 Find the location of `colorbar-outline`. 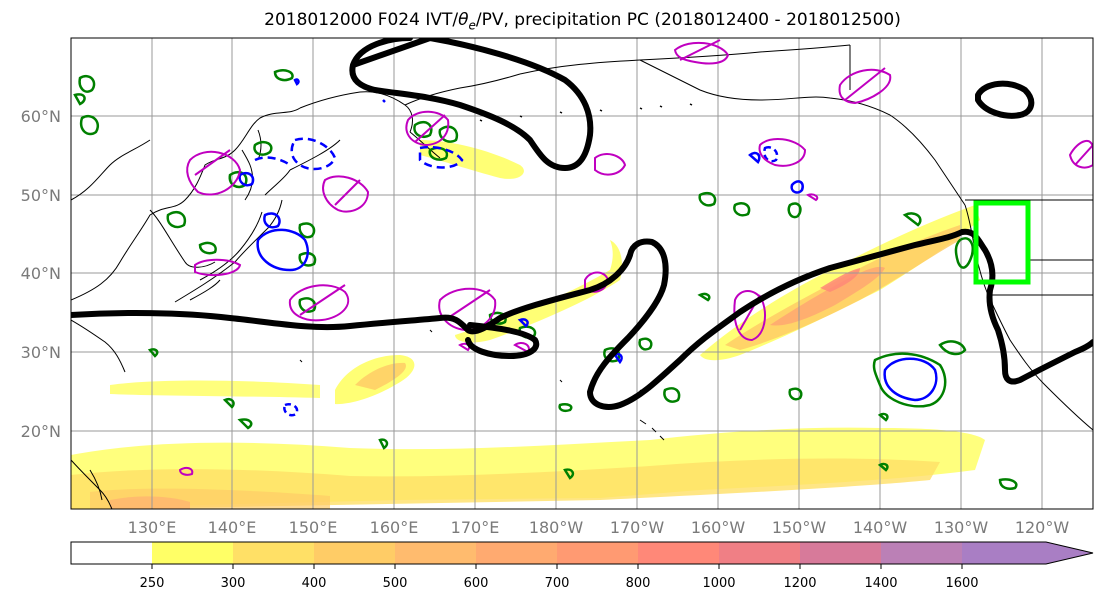

colorbar-outline is located at coordinates (582, 553).